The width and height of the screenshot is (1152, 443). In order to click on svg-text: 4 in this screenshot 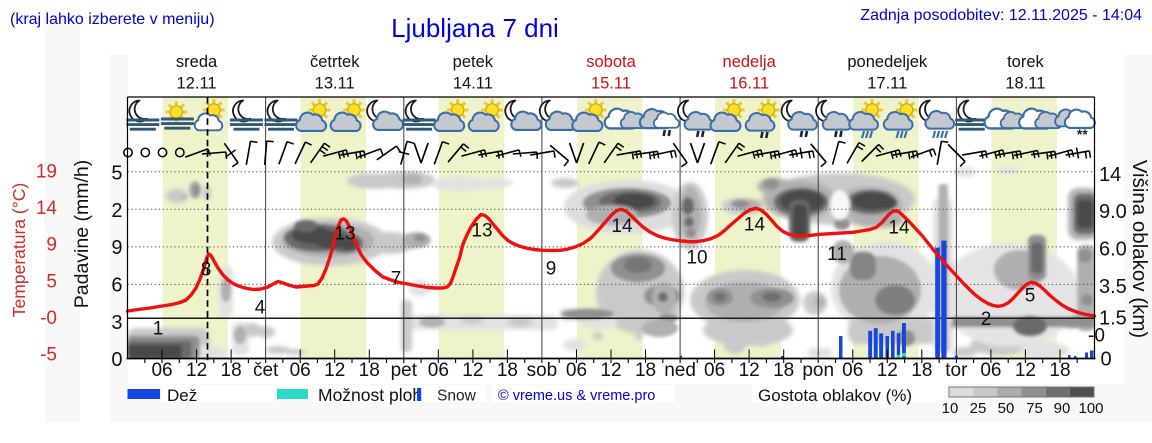, I will do `click(260, 308)`.